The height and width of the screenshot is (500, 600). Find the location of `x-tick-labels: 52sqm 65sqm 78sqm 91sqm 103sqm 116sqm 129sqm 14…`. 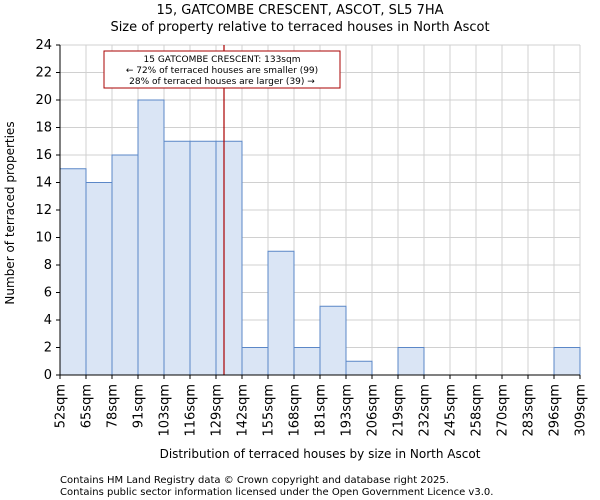

x-tick-labels: 52sqm 65sqm 78sqm 91sqm 103sqm 116sqm 129sqm 14… is located at coordinates (321, 410).